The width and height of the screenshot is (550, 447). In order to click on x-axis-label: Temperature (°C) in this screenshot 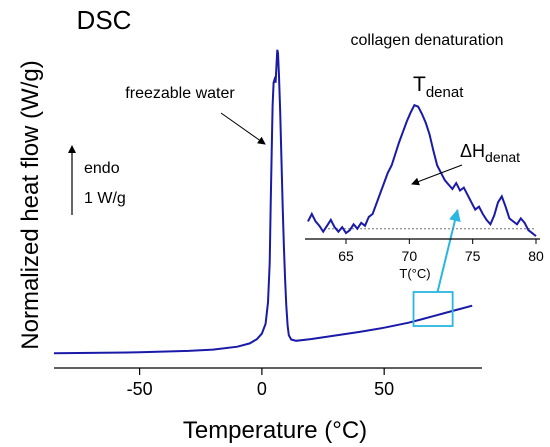, I will do `click(275, 430)`.